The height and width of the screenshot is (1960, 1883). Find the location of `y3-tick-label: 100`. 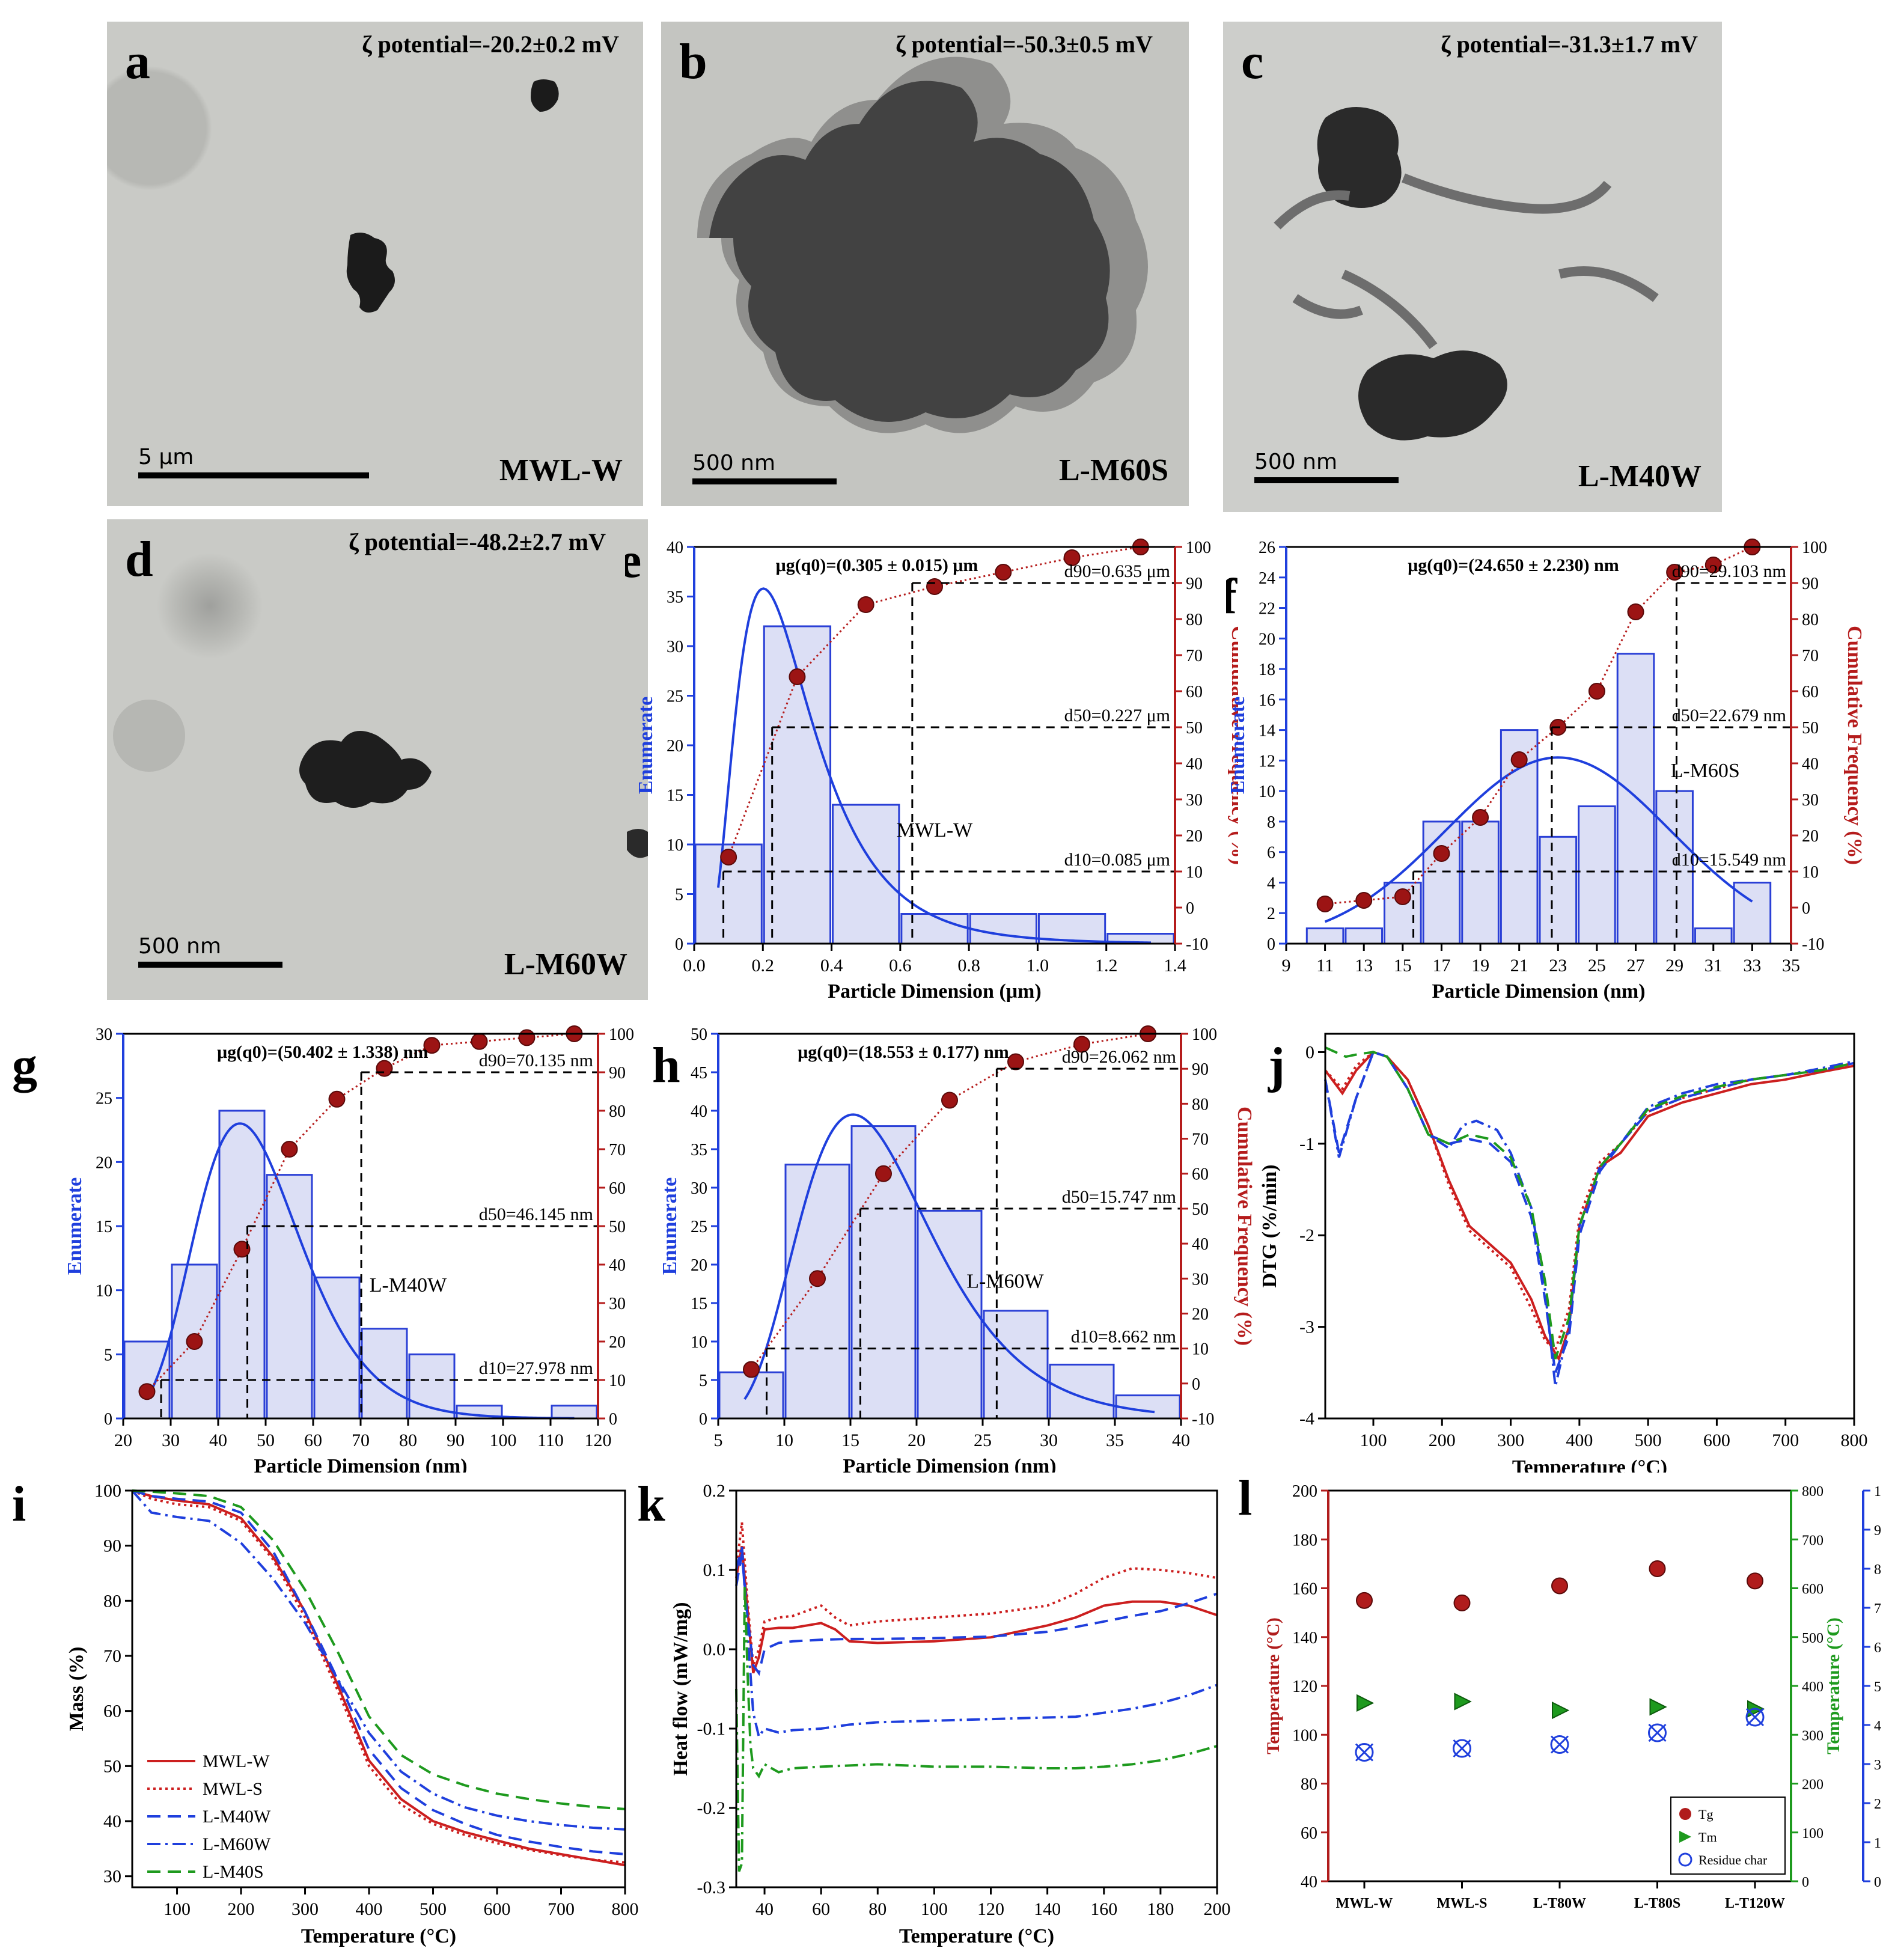

y3-tick-label: 100 is located at coordinates (1877, 1492).